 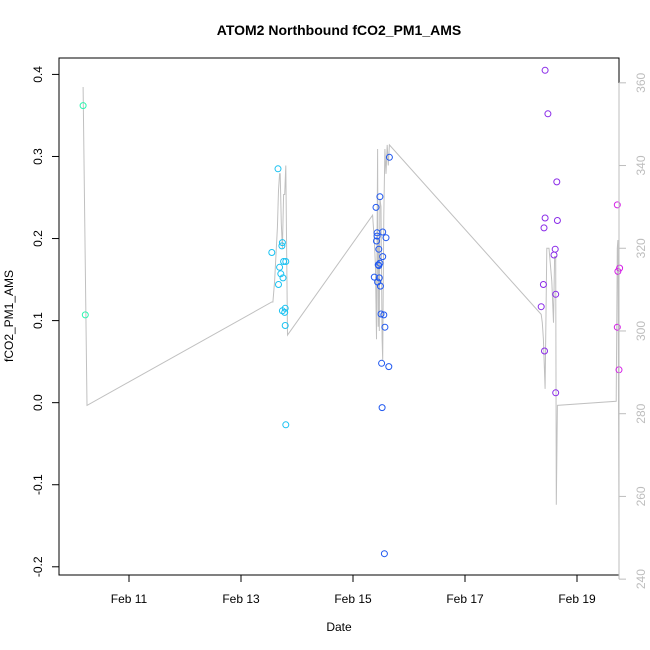 I want to click on y-tick-label: -0.2, so click(x=38, y=566).